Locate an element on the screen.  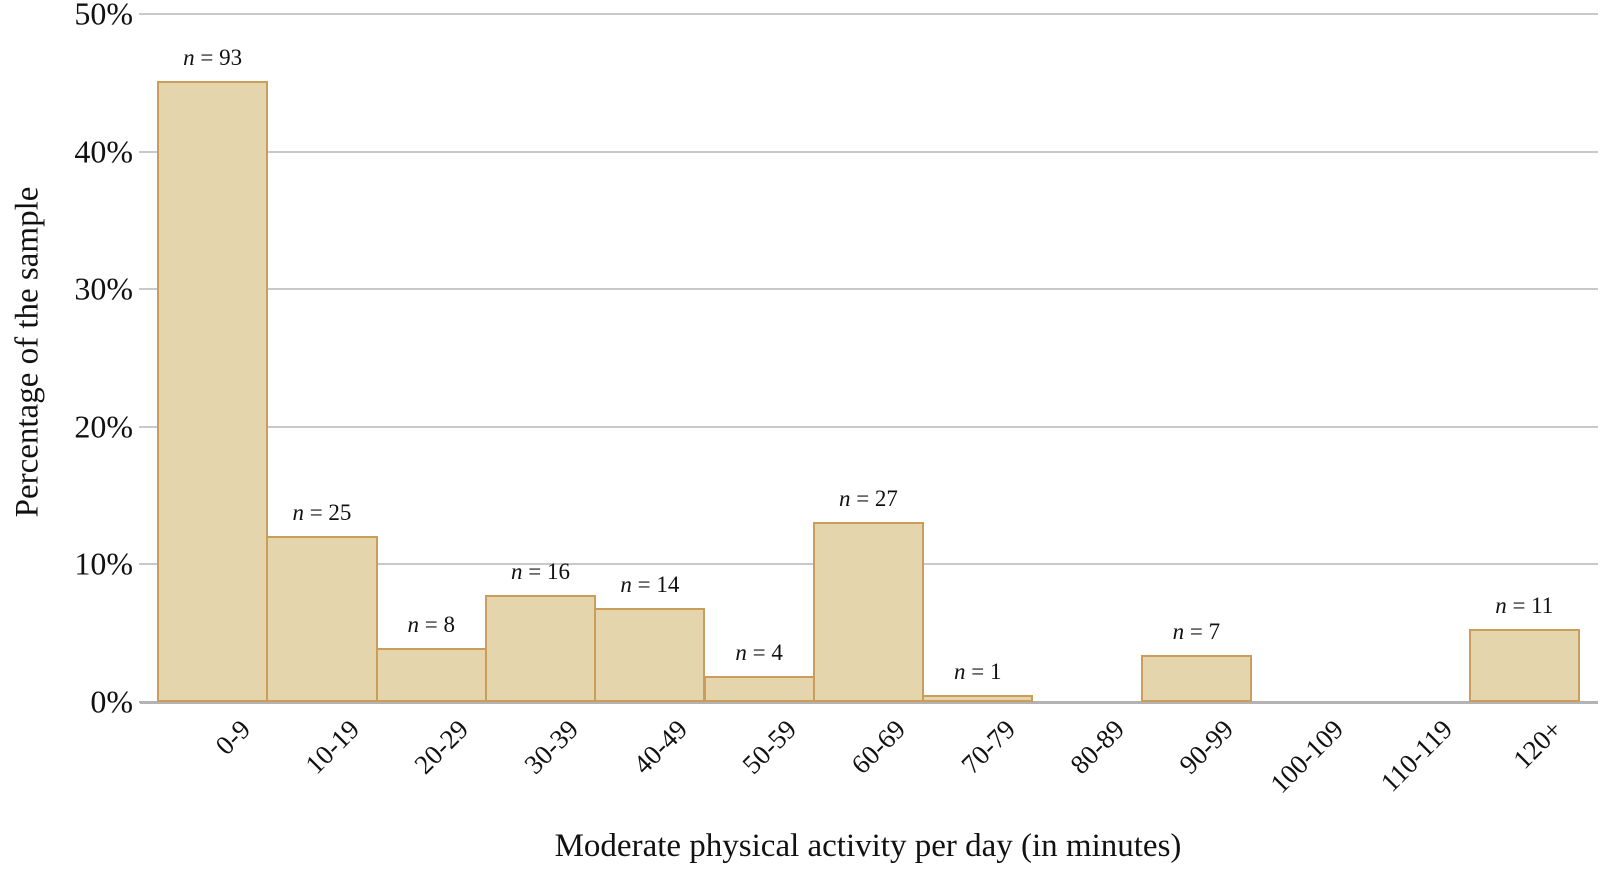
x-tick-label-20-29: 20-29 is located at coordinates (441, 747).